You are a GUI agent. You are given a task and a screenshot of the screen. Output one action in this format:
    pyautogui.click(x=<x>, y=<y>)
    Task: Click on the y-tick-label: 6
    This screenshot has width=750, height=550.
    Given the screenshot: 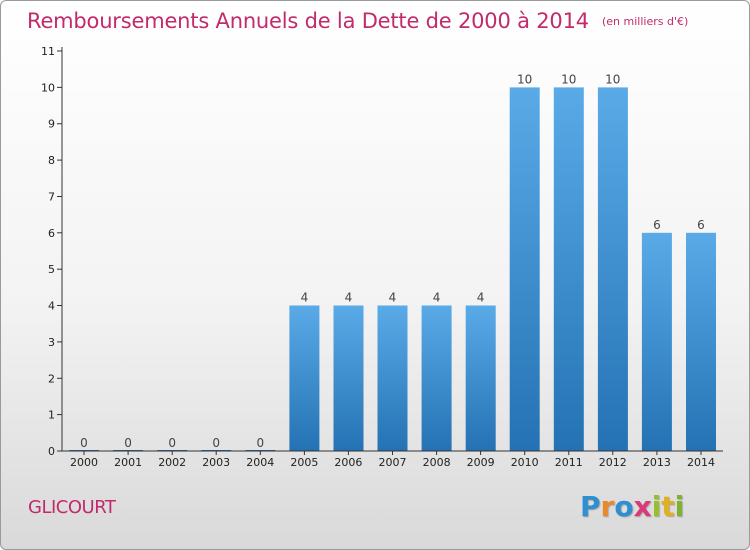 What is the action you would take?
    pyautogui.click(x=51, y=233)
    